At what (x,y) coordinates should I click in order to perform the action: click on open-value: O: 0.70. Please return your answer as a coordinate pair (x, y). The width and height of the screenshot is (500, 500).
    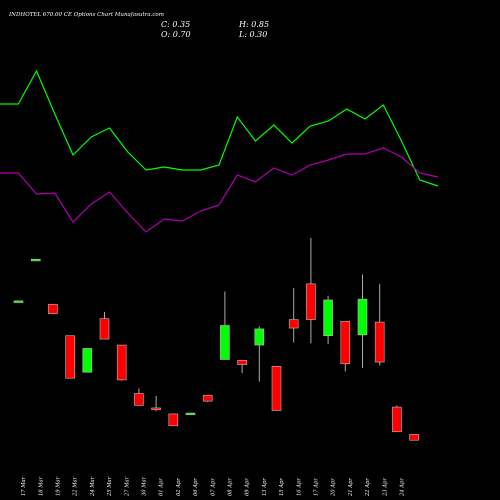
    Looking at the image, I should click on (176, 34).